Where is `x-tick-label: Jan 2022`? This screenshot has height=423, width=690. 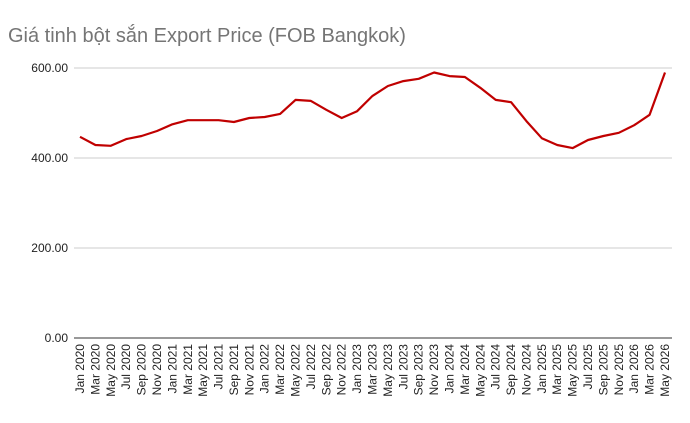 x-tick-label: Jan 2022 is located at coordinates (265, 369).